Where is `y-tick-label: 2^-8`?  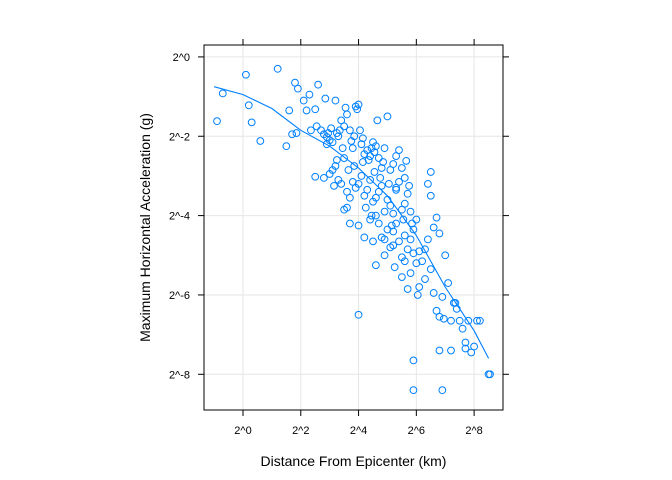
y-tick-label: 2^-8 is located at coordinates (179, 375).